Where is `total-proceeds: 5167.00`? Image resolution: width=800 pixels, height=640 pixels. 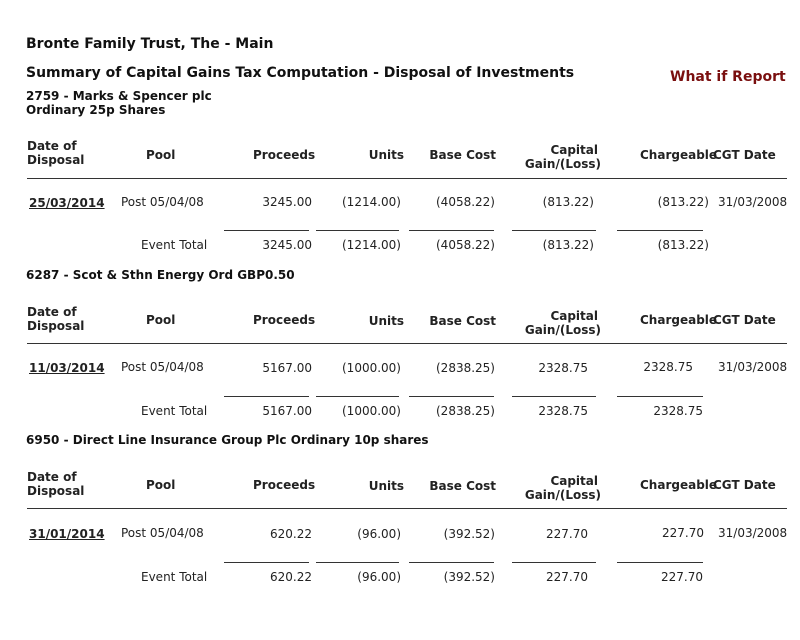
total-proceeds: 5167.00 is located at coordinates (287, 411).